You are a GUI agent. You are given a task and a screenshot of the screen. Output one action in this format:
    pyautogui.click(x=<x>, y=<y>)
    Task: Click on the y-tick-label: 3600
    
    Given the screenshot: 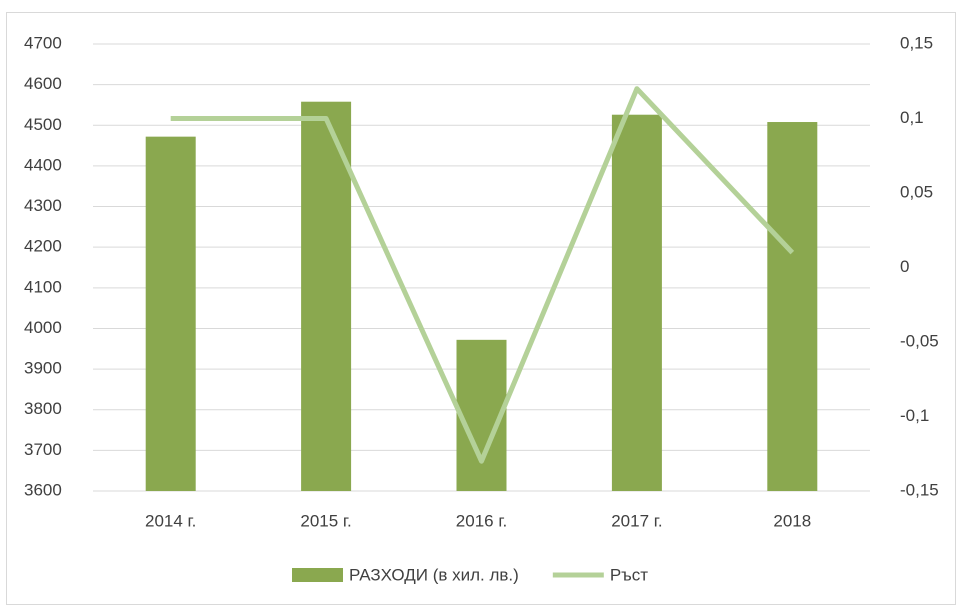 What is the action you would take?
    pyautogui.click(x=43, y=489)
    